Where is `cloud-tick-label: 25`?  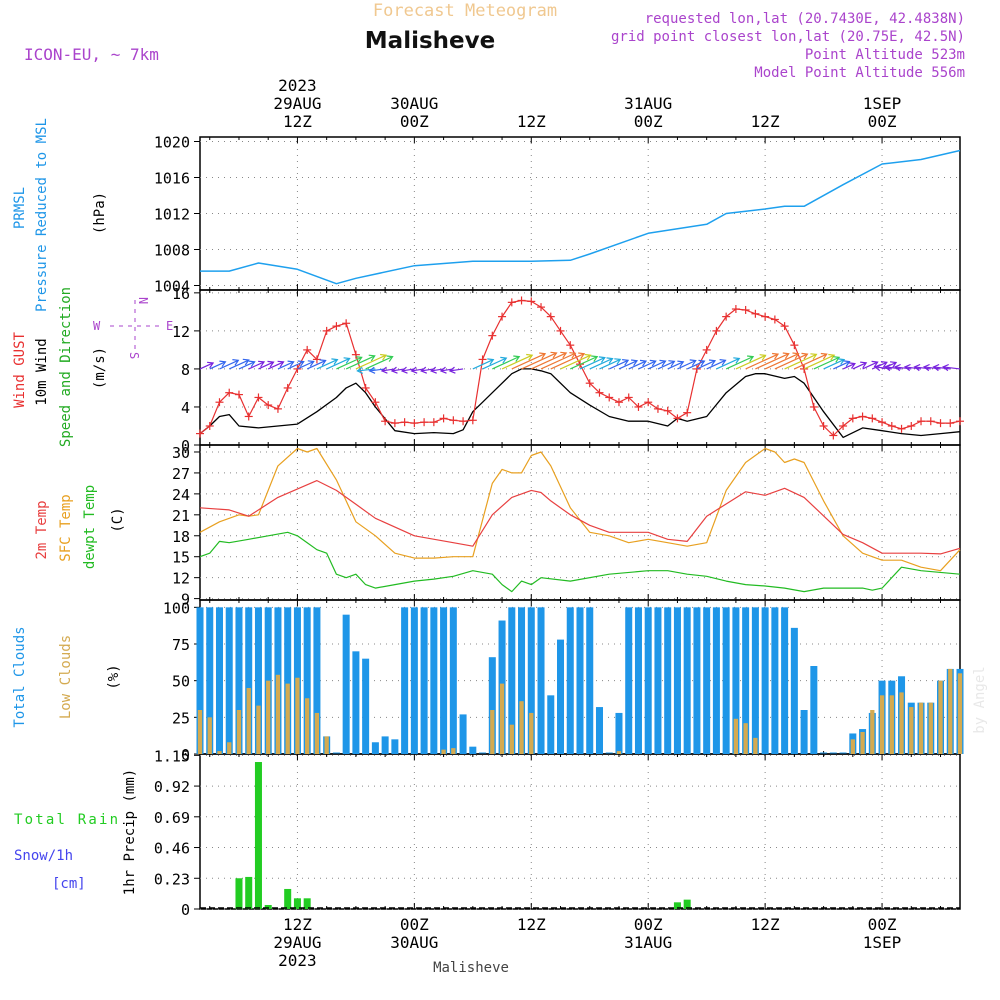 cloud-tick-label: 25 is located at coordinates (181, 718).